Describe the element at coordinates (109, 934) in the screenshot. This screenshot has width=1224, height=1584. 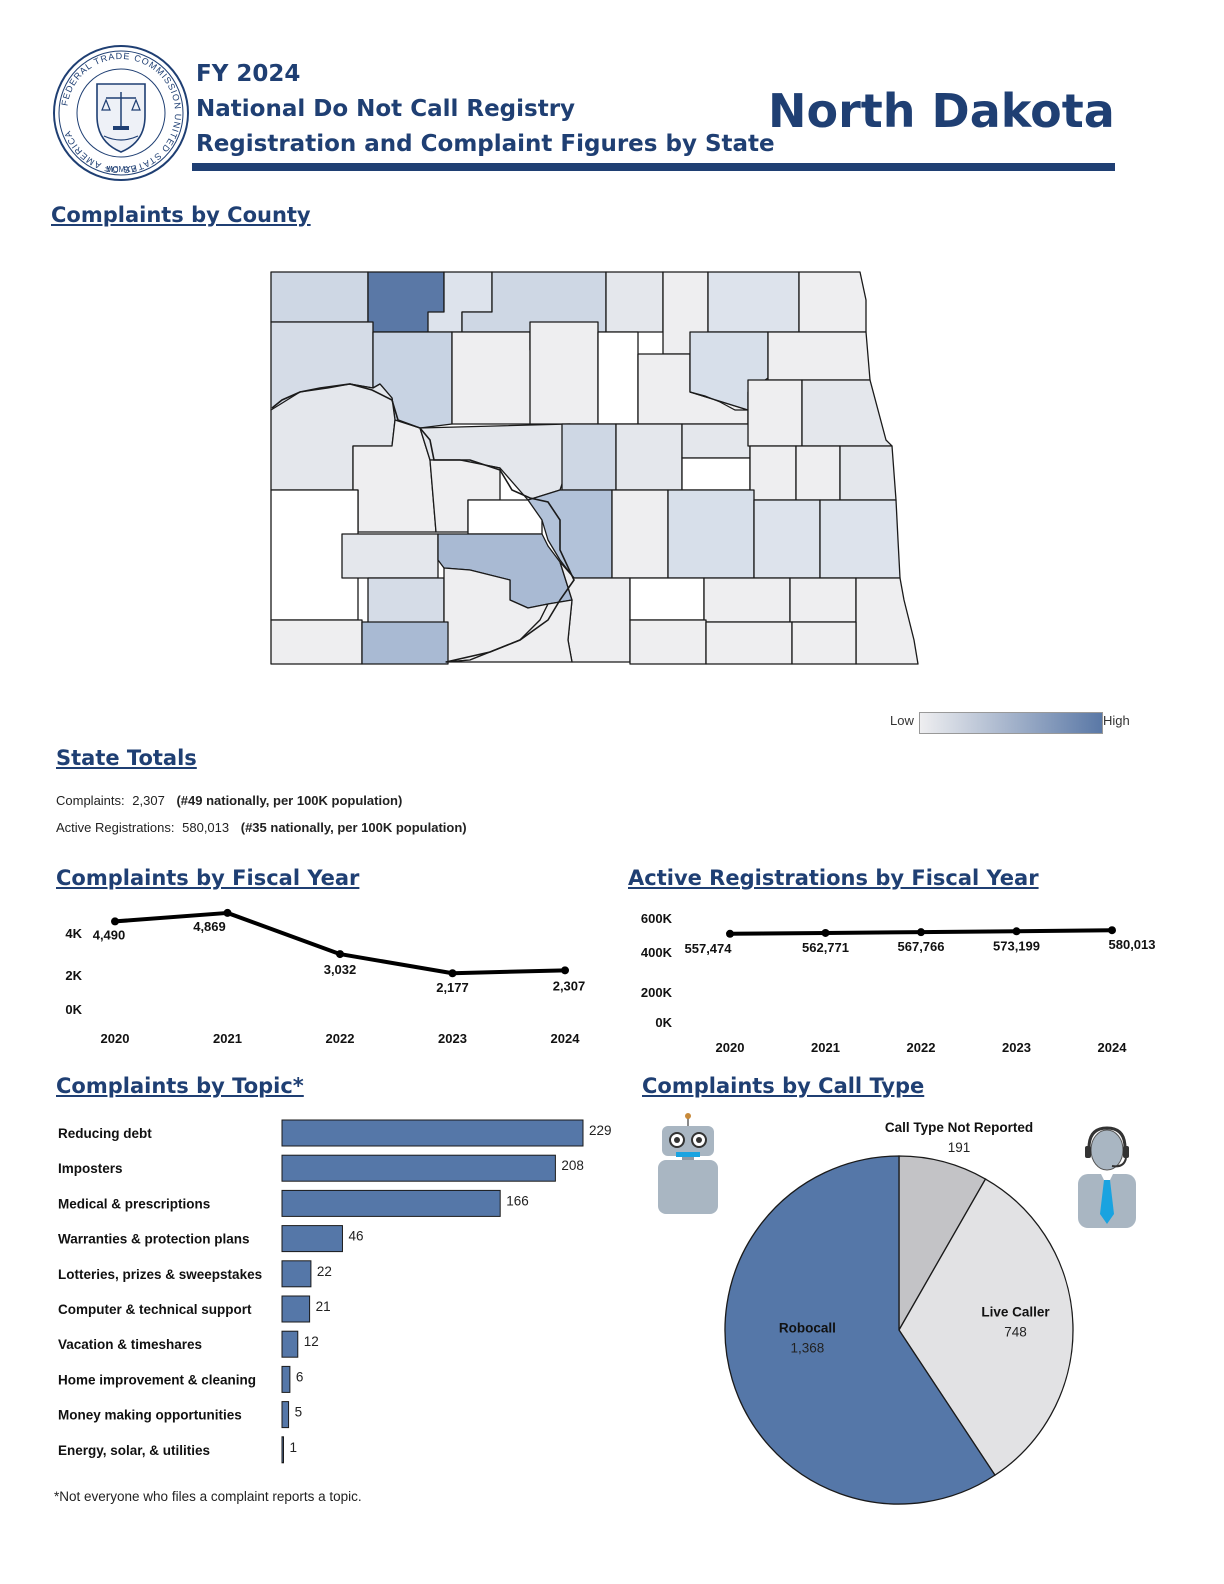
I see `data-label: 4,490` at that location.